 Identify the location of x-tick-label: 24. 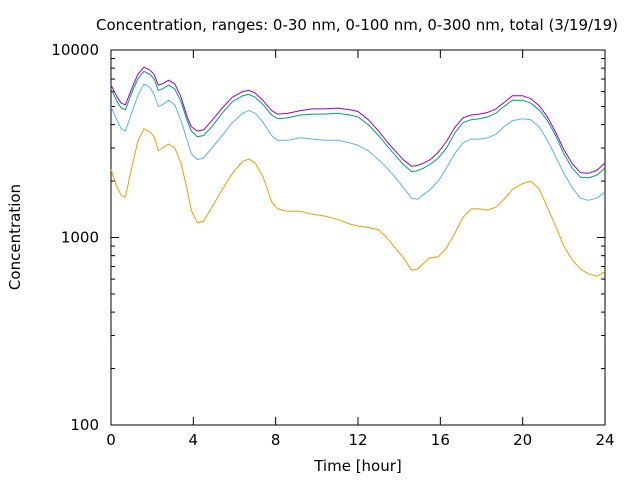
(604, 440).